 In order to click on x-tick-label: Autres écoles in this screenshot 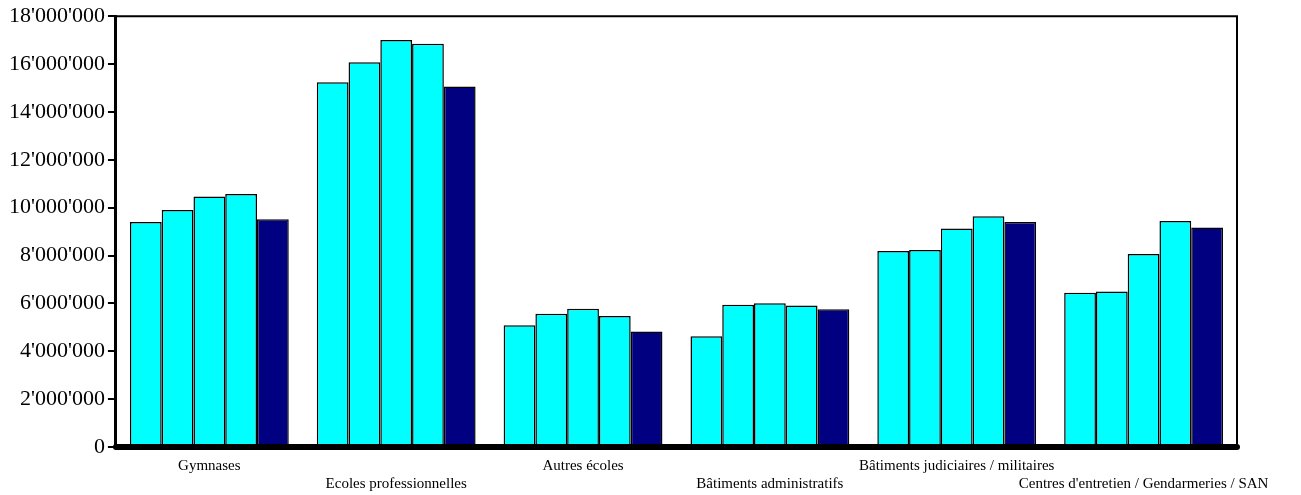, I will do `click(583, 464)`.